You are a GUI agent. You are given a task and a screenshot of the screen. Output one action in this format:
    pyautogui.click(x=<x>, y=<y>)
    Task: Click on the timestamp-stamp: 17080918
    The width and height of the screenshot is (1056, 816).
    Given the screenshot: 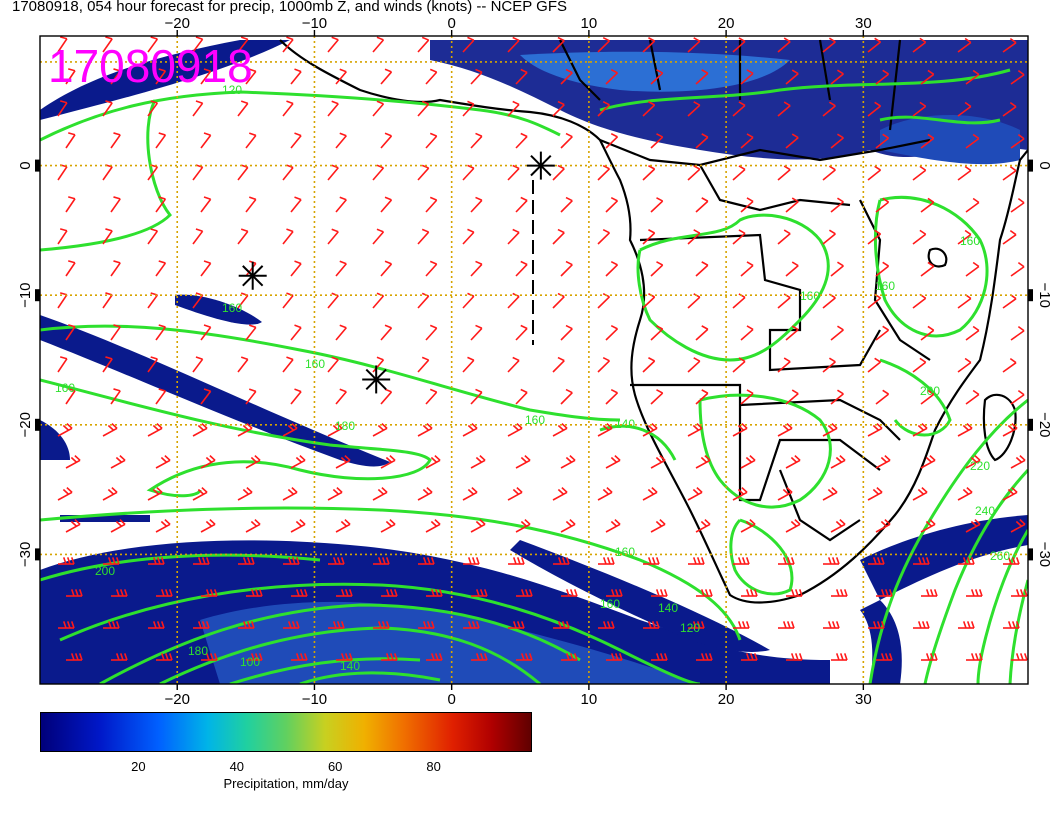 What is the action you would take?
    pyautogui.click(x=150, y=66)
    